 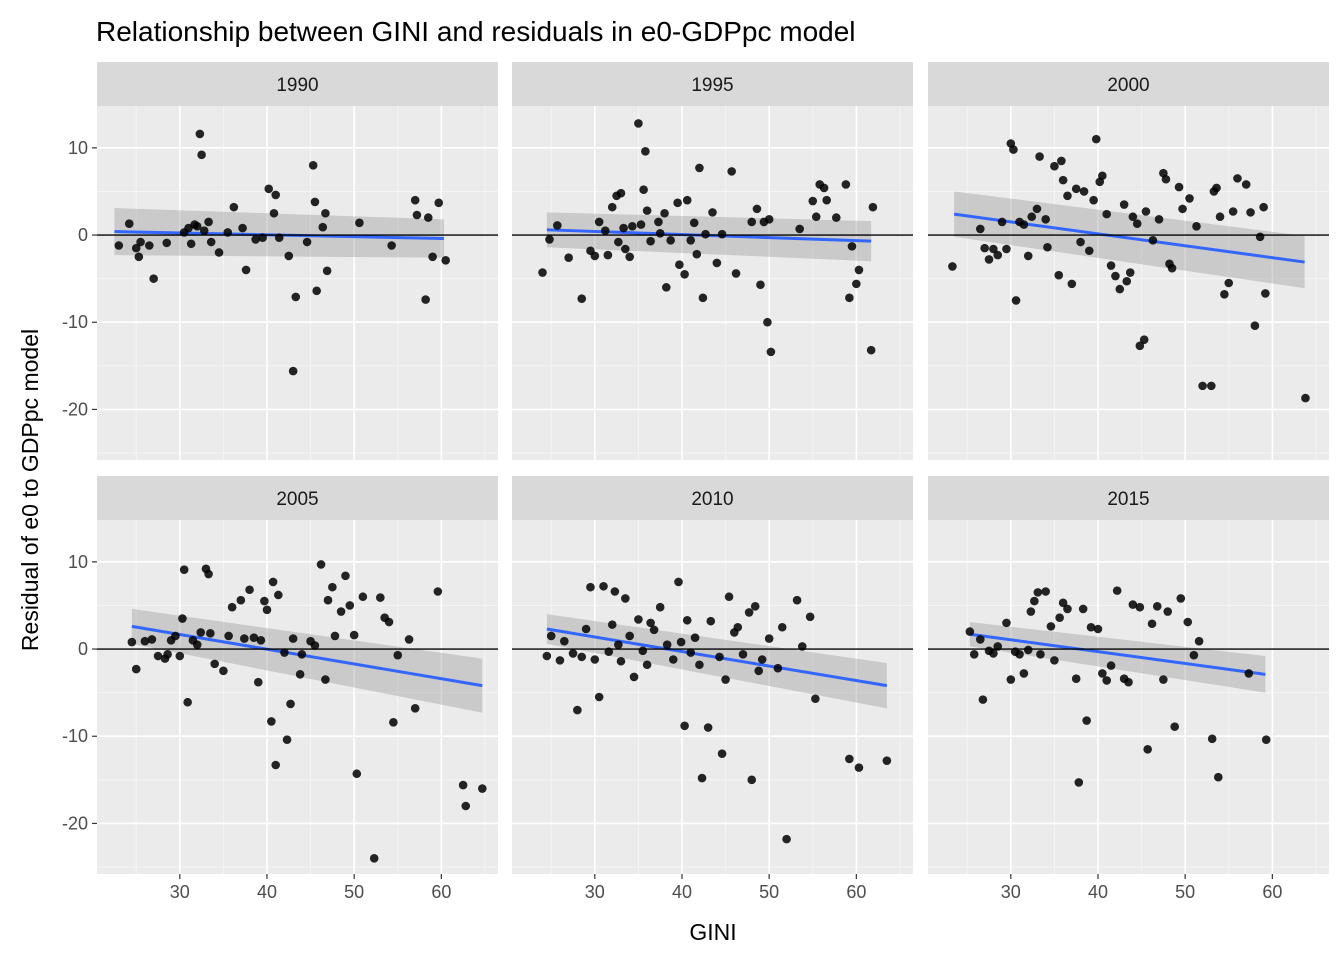 I want to click on x-tick-label: 30, so click(x=1011, y=892).